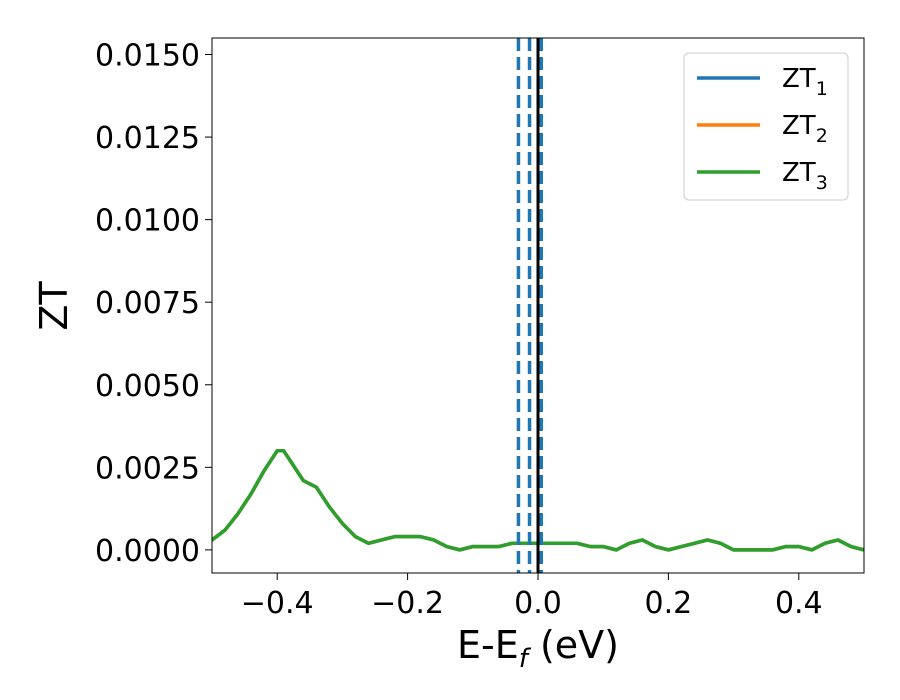 The image size is (900, 700). I want to click on y-tick-label: 0.0075, so click(147, 303).